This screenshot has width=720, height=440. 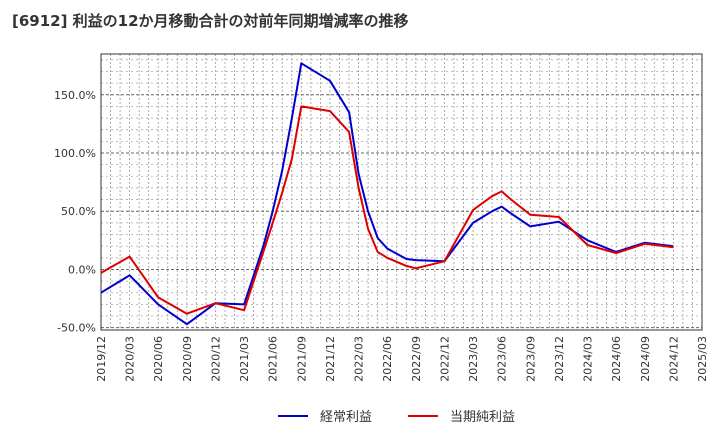 What do you see at coordinates (616, 359) in the screenshot?
I see `x-tick-label: 2024/06` at bounding box center [616, 359].